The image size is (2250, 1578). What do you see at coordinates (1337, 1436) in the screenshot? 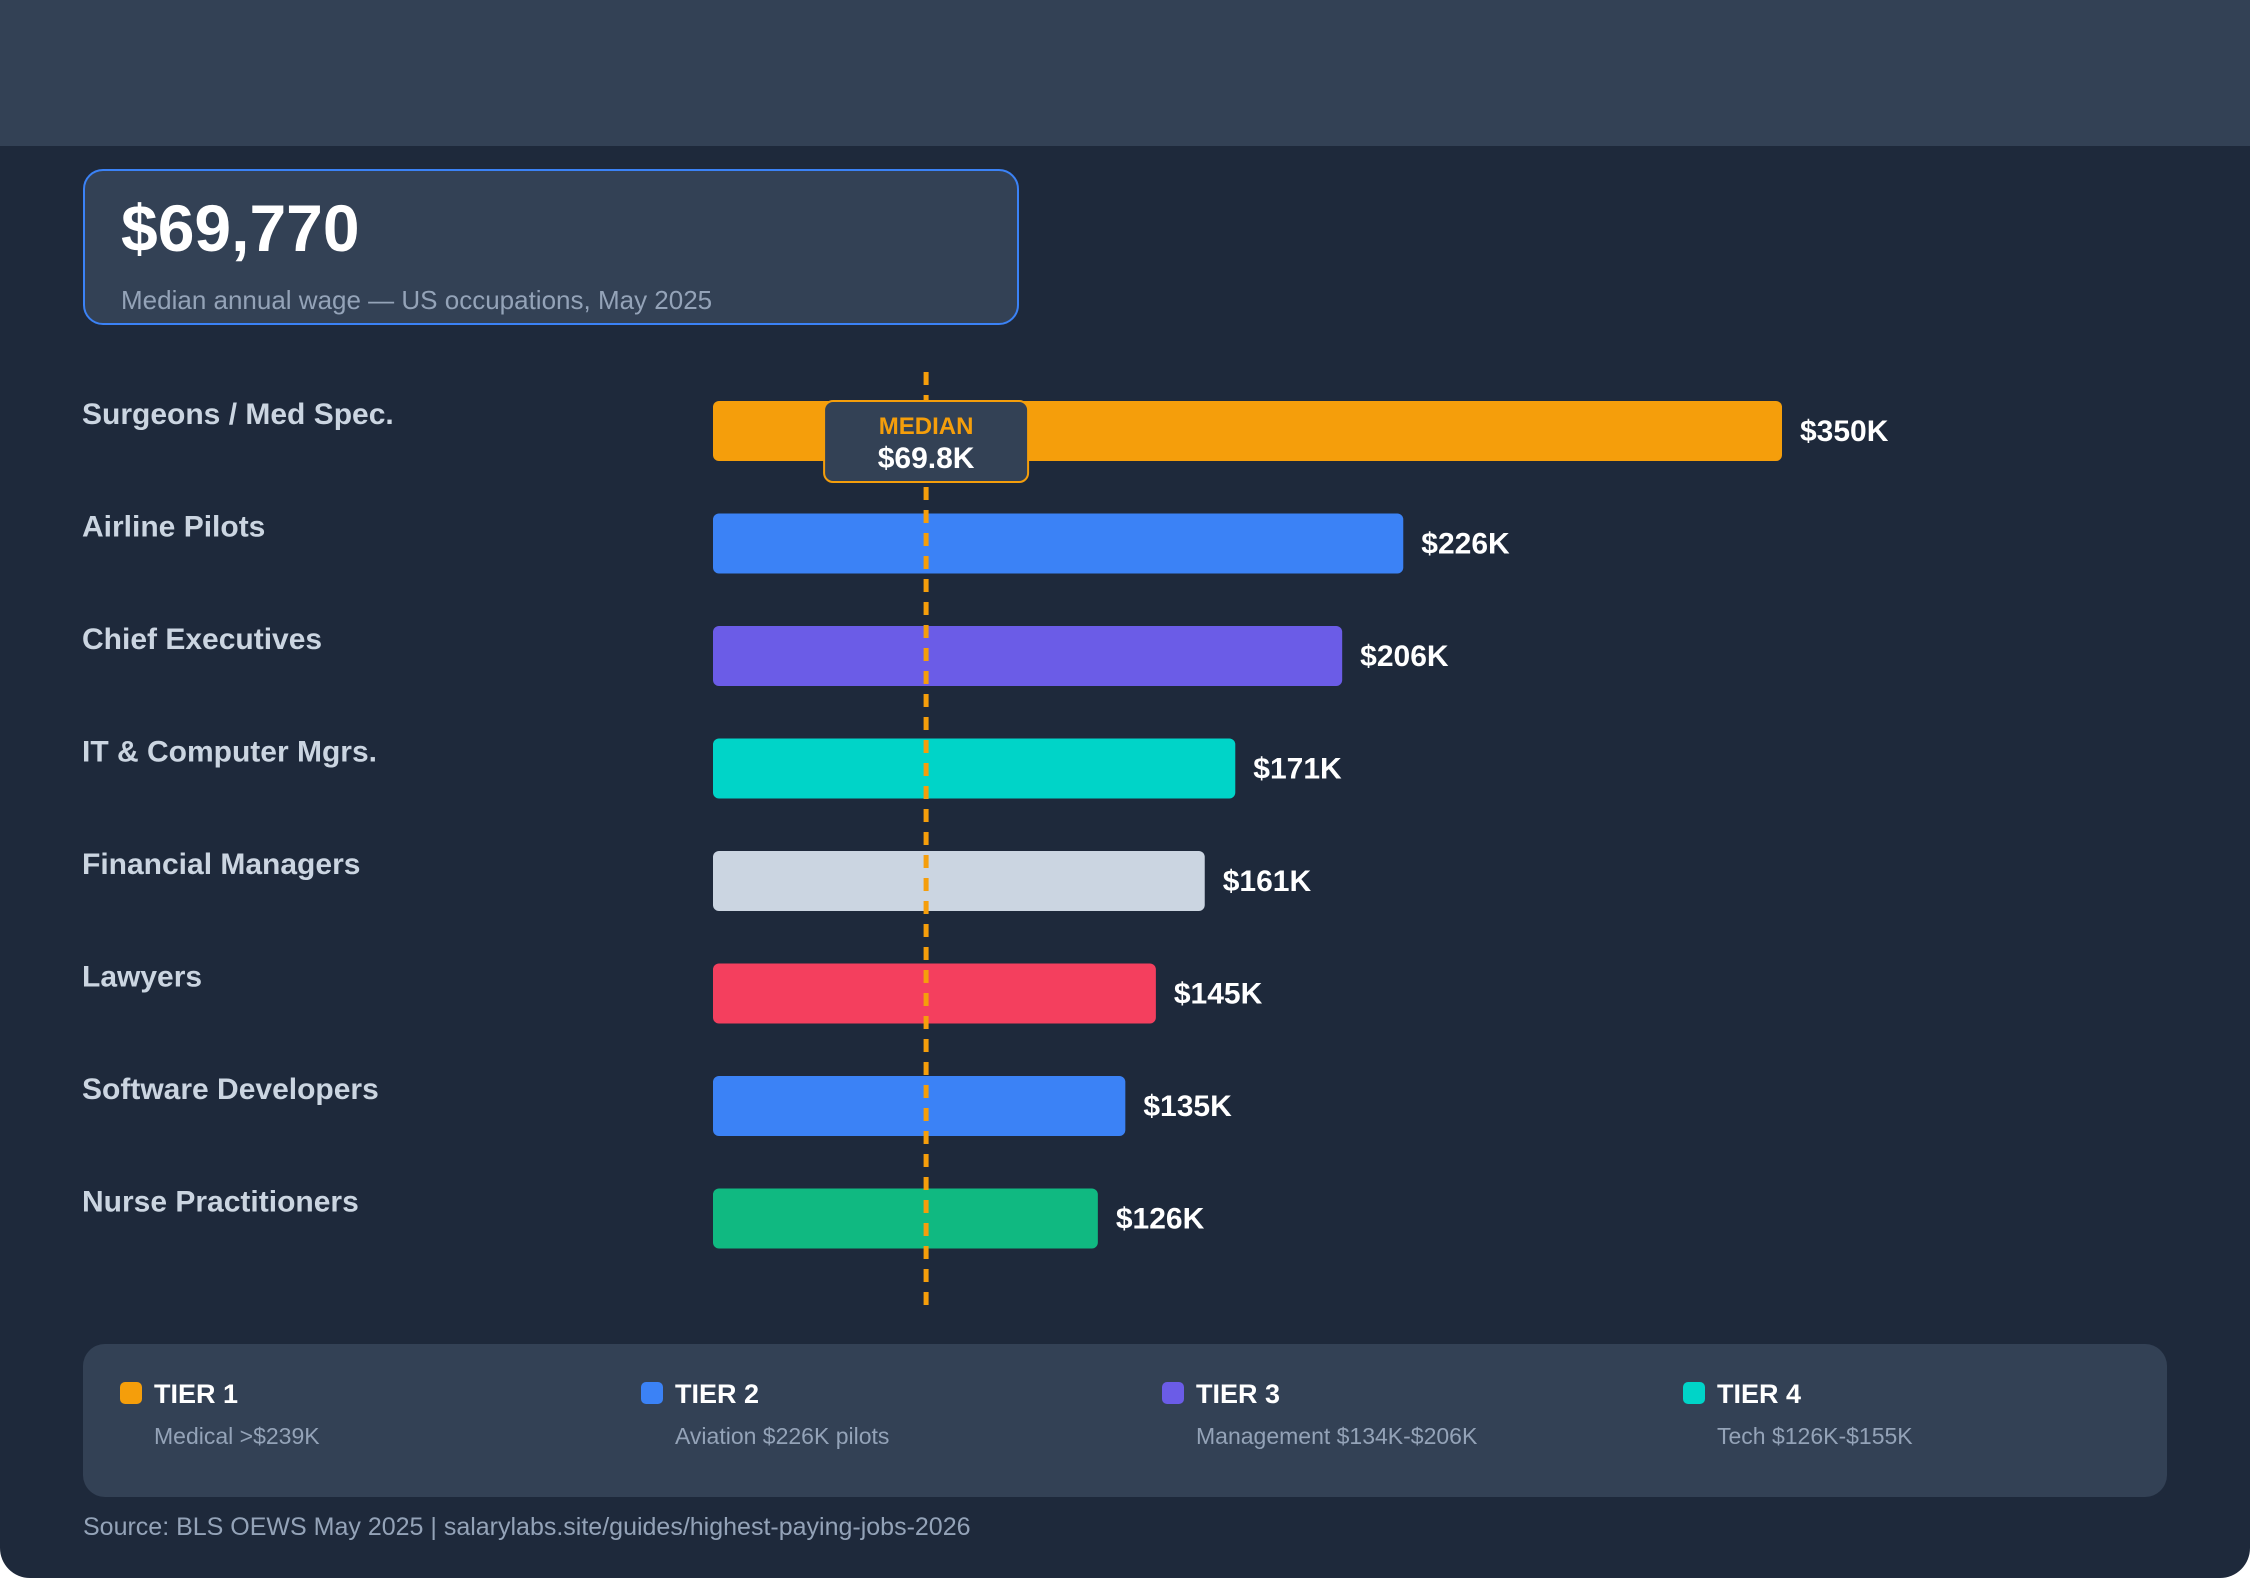
I see `legend-description: Management $134K-$206K` at bounding box center [1337, 1436].